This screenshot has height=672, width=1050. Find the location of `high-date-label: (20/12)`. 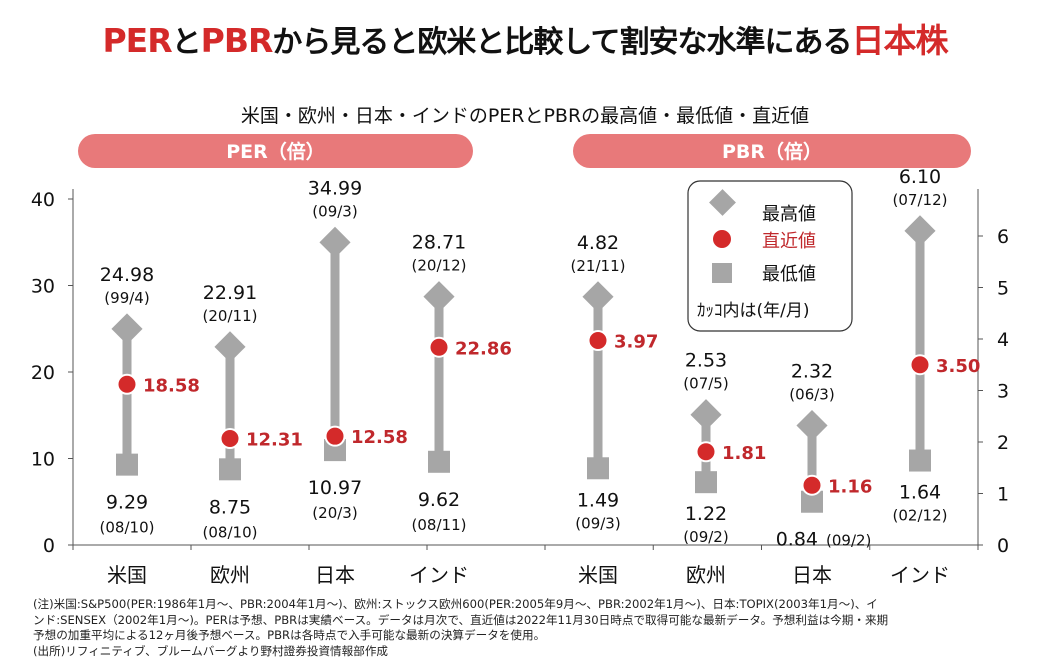

high-date-label: (20/12) is located at coordinates (439, 266).